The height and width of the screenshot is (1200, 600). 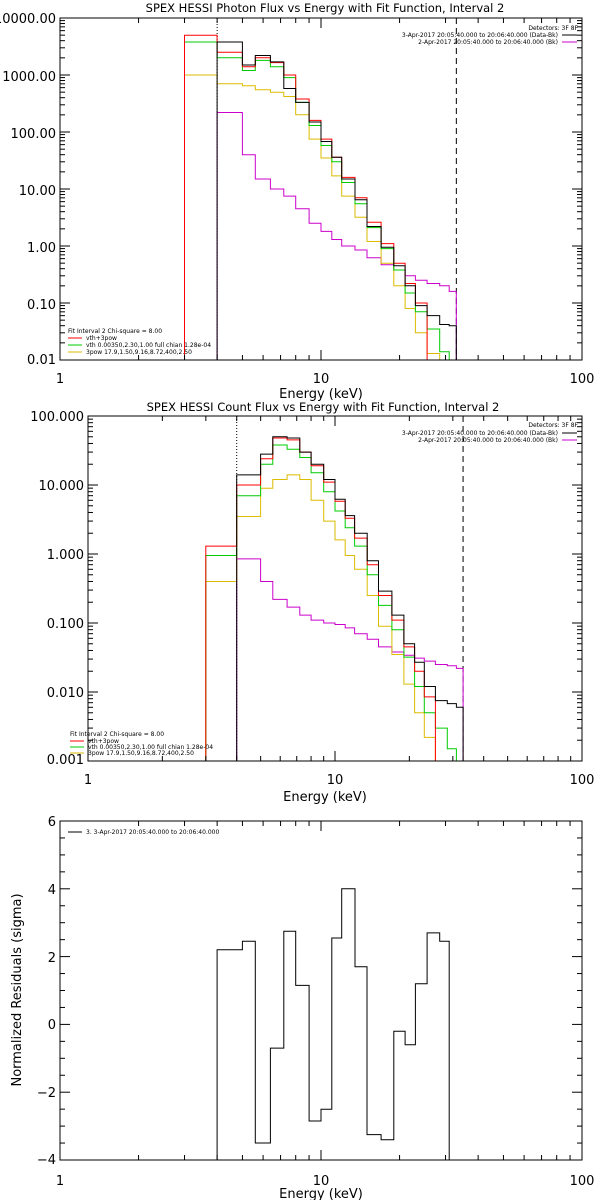 What do you see at coordinates (52, 958) in the screenshot?
I see `residuals-ytick-label: 2` at bounding box center [52, 958].